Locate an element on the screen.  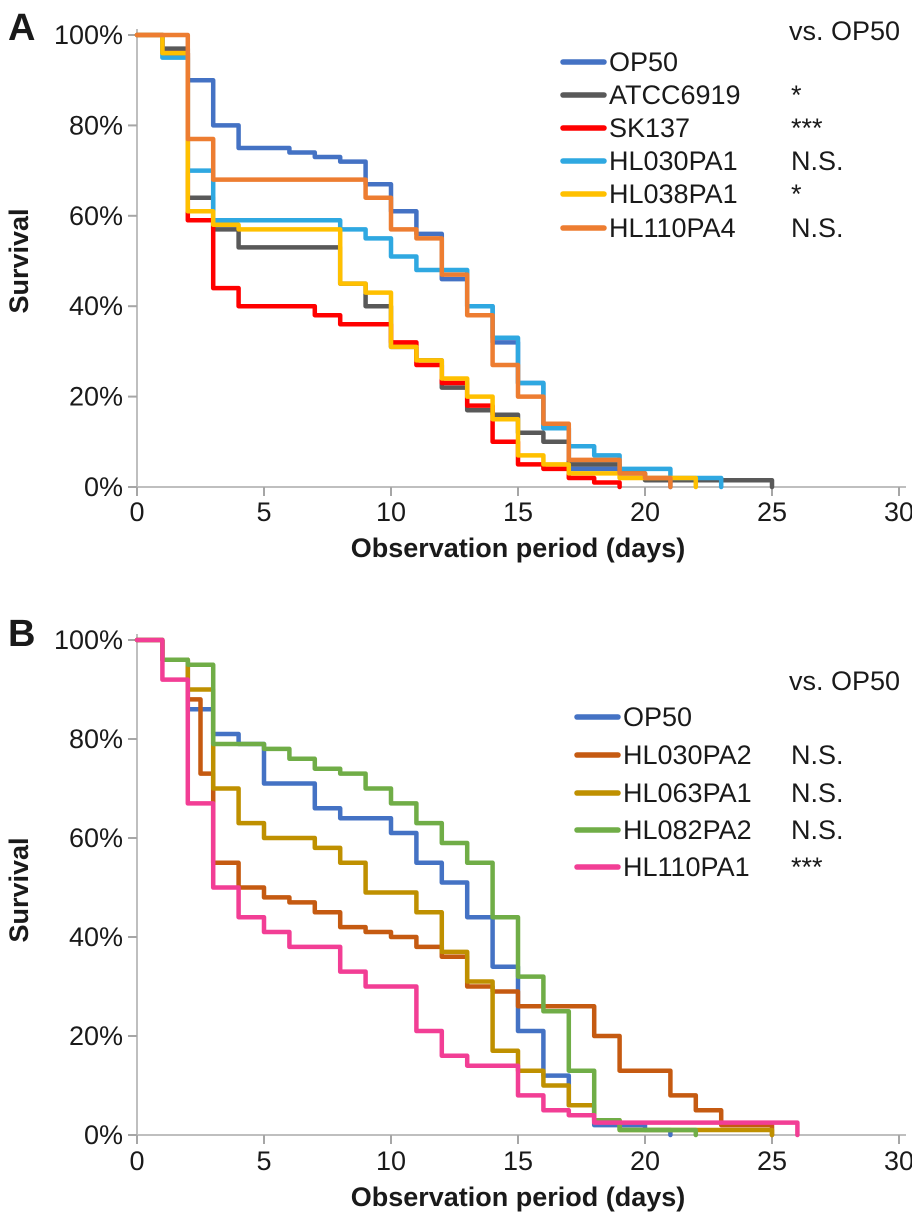
panel-a-y-tick-label: 80% is located at coordinates (96, 125).